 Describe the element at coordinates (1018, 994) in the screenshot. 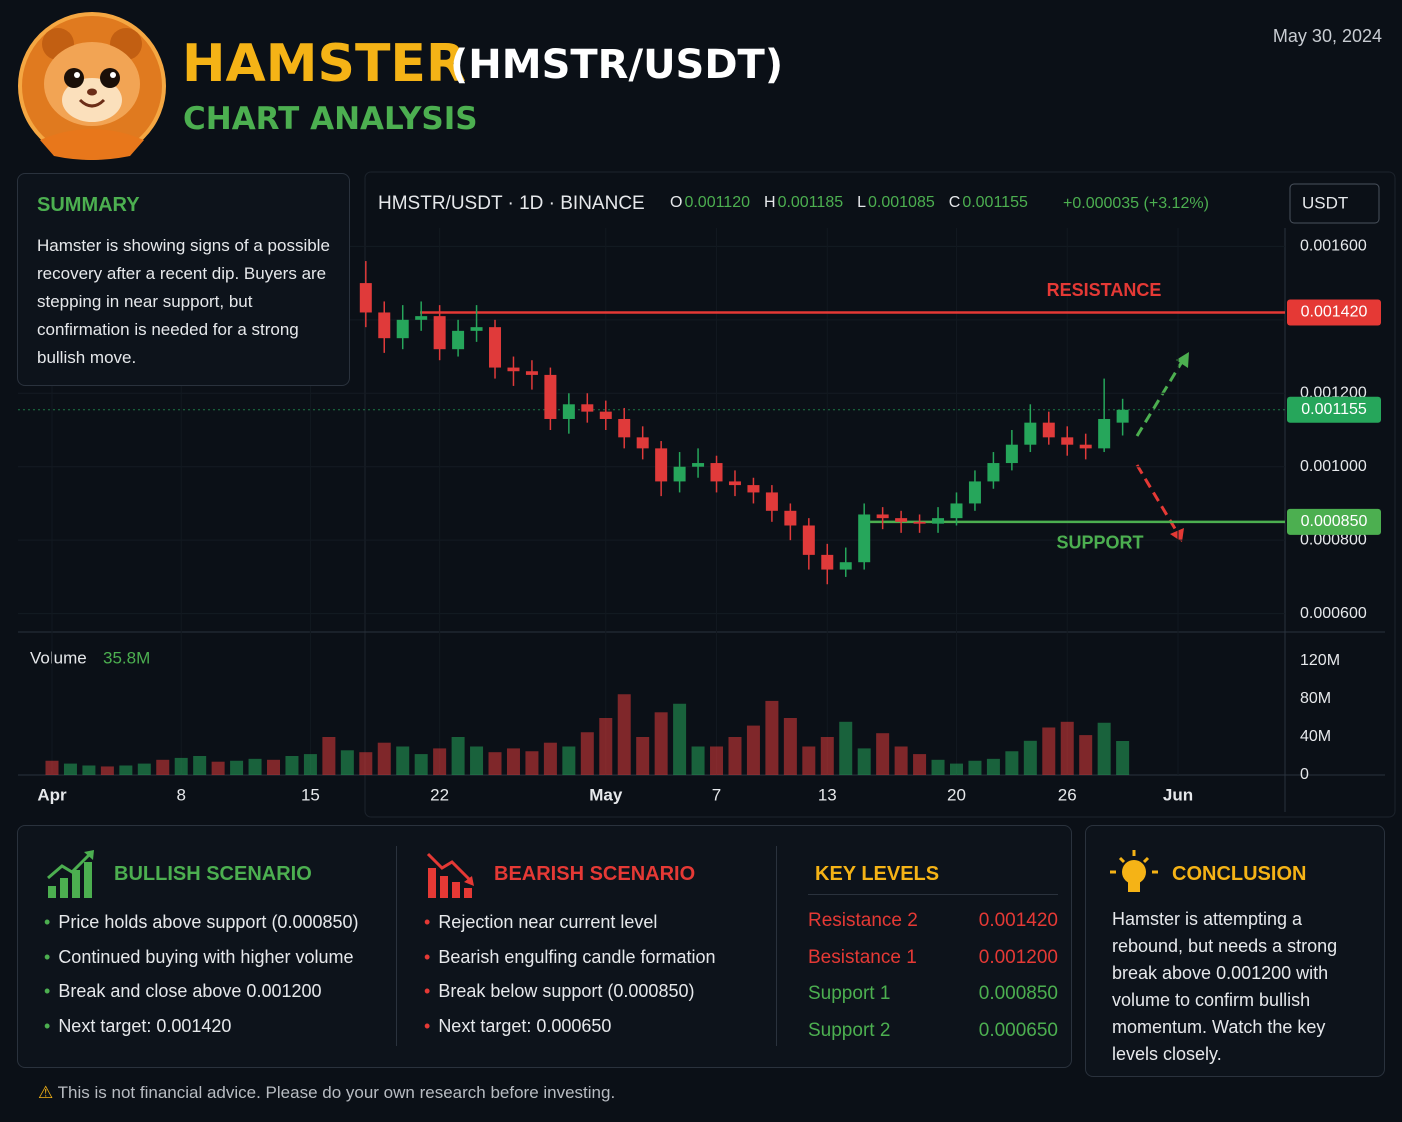

I see `key-level-value: 0.000850` at that location.